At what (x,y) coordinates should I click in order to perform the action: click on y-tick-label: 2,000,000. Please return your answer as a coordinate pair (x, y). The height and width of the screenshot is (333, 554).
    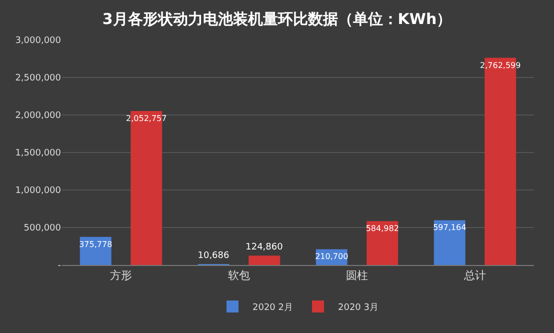
    Looking at the image, I should click on (38, 116).